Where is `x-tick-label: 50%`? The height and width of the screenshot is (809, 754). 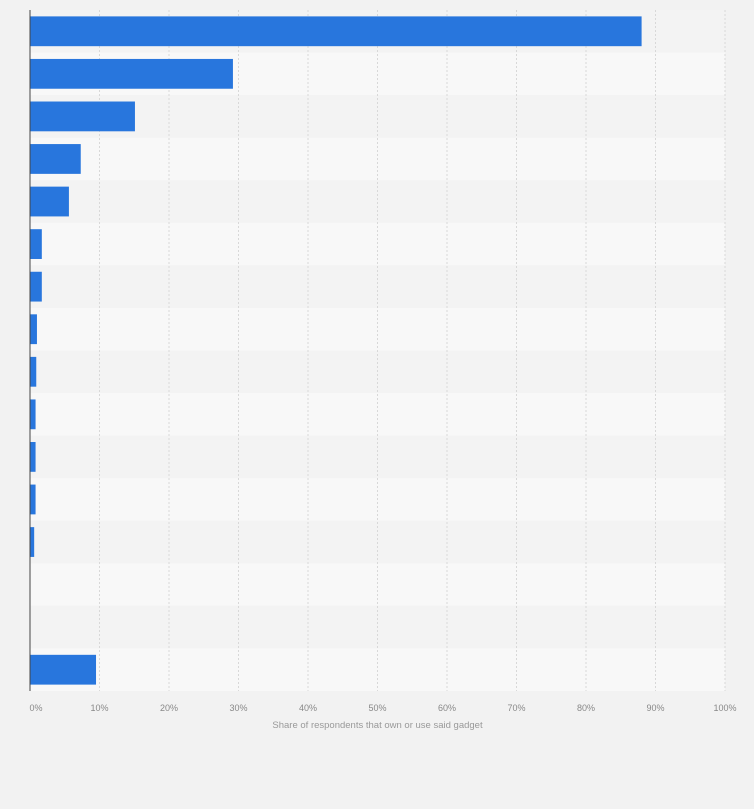
x-tick-label: 50% is located at coordinates (377, 708).